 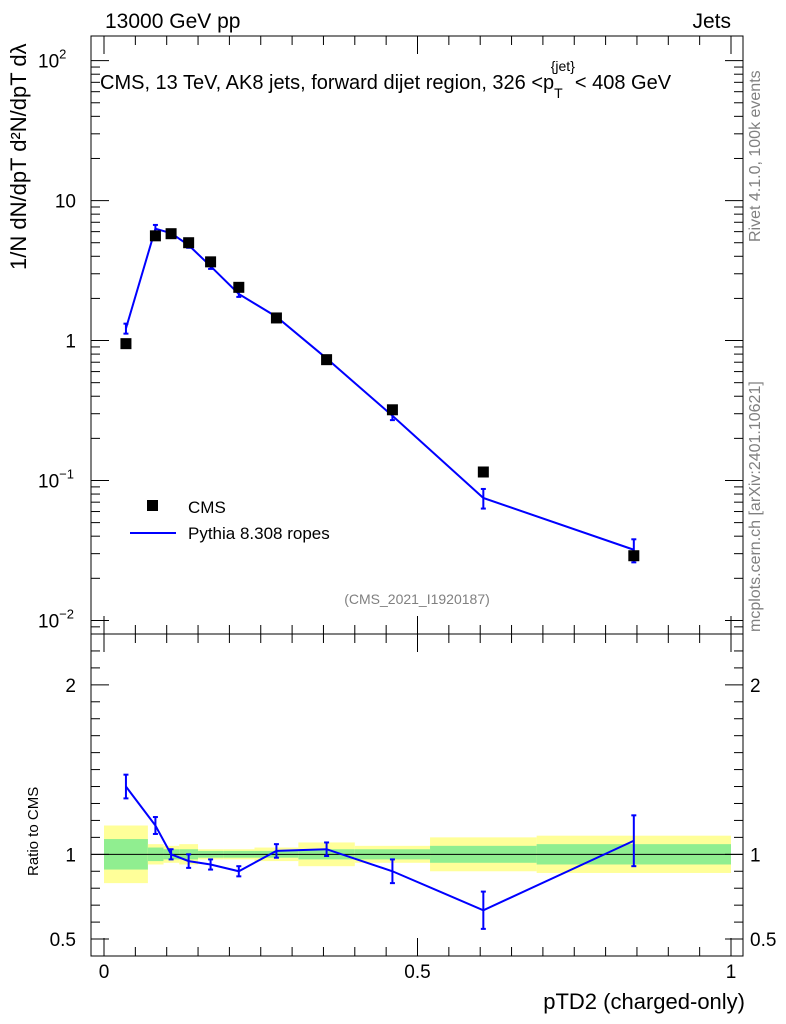 What do you see at coordinates (63, 940) in the screenshot?
I see `ratio-y-tick-label: 0.5` at bounding box center [63, 940].